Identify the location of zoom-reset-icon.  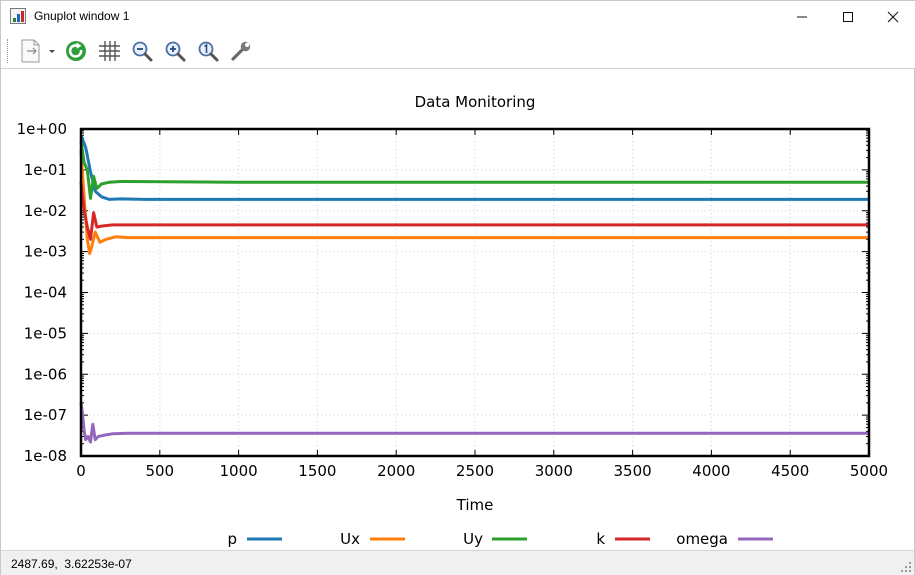
(208, 51).